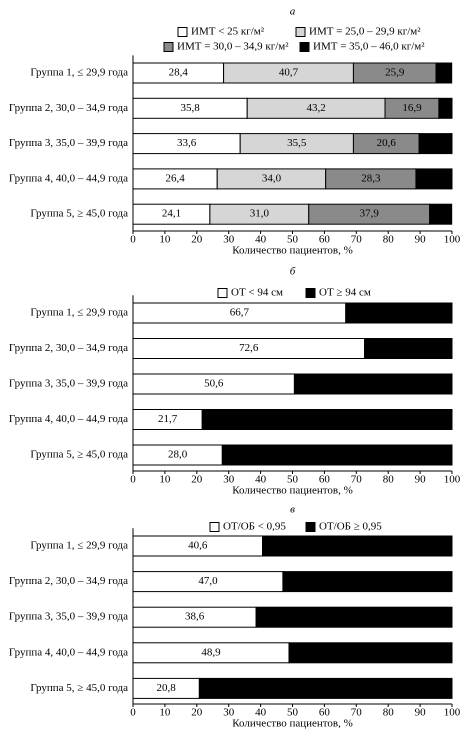  Describe the element at coordinates (240, 313) in the screenshot. I see `value-label: 66,7` at that location.